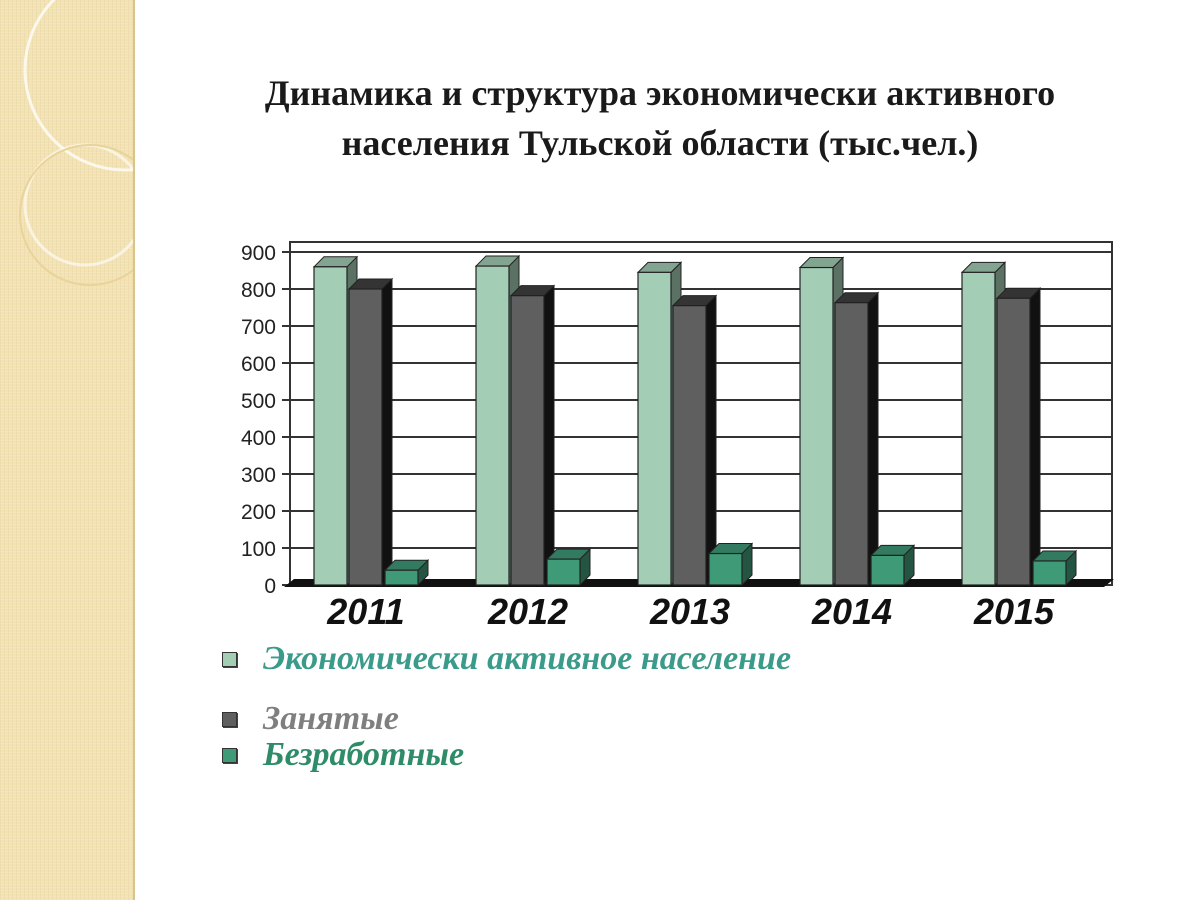 The width and height of the screenshot is (1200, 900). I want to click on x-tick-label: 2015, so click(1014, 611).